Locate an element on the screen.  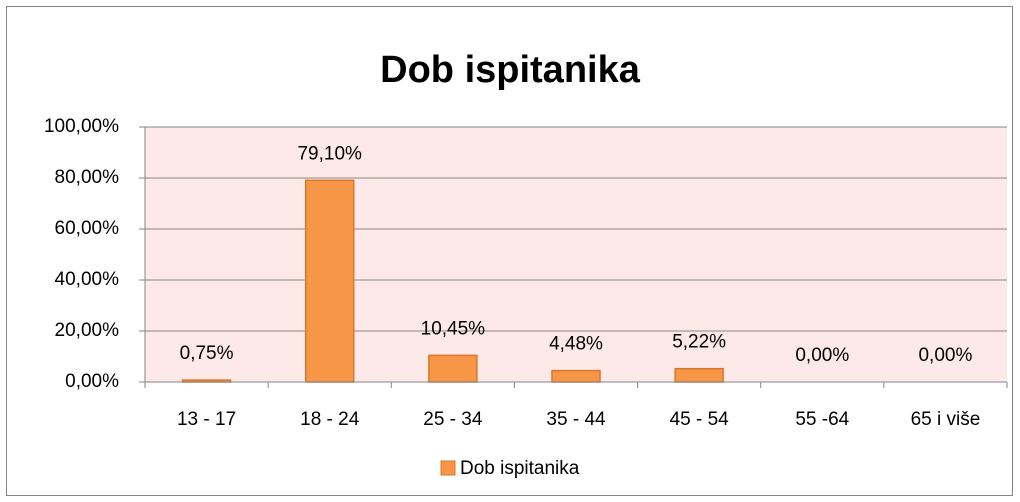
x-tick-label: 35 - 44 is located at coordinates (576, 419).